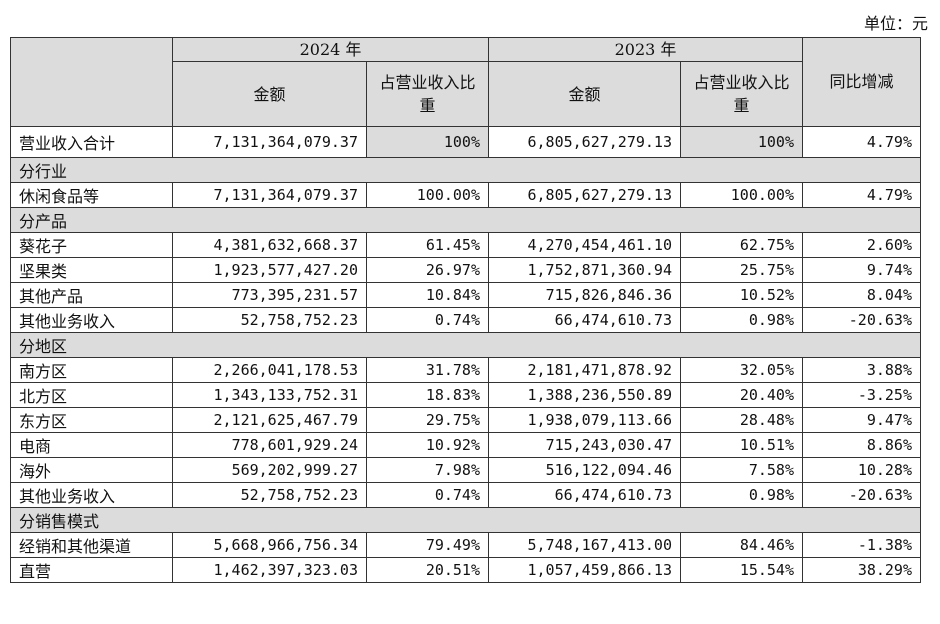 The image size is (940, 624). What do you see at coordinates (861, 295) in the screenshot?
I see `cell-yoy: 8.04%` at bounding box center [861, 295].